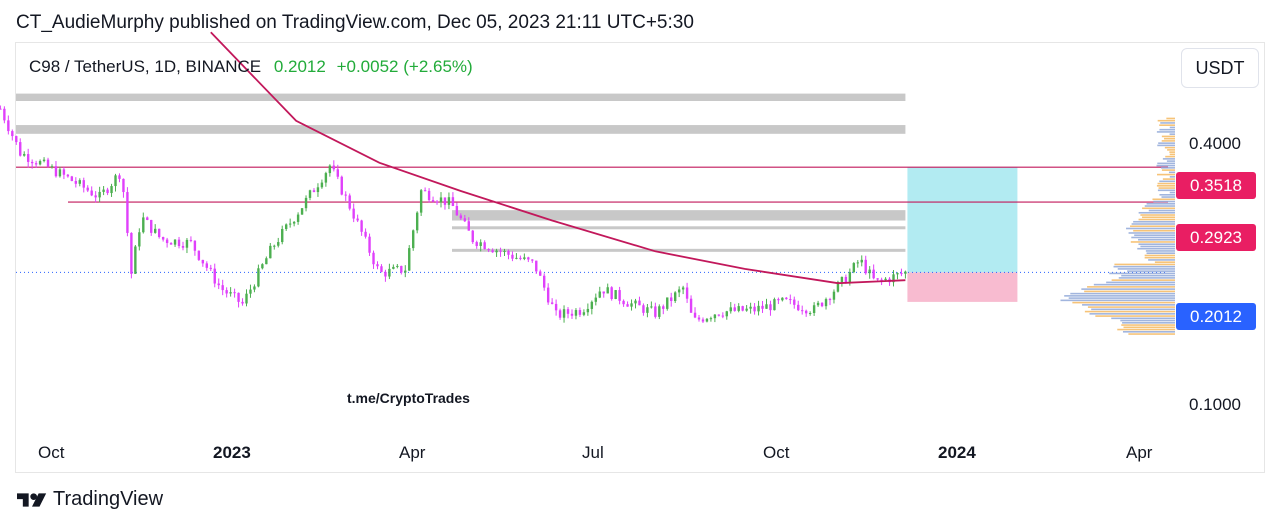  I want to click on footer-brand: TradingView, so click(108, 499).